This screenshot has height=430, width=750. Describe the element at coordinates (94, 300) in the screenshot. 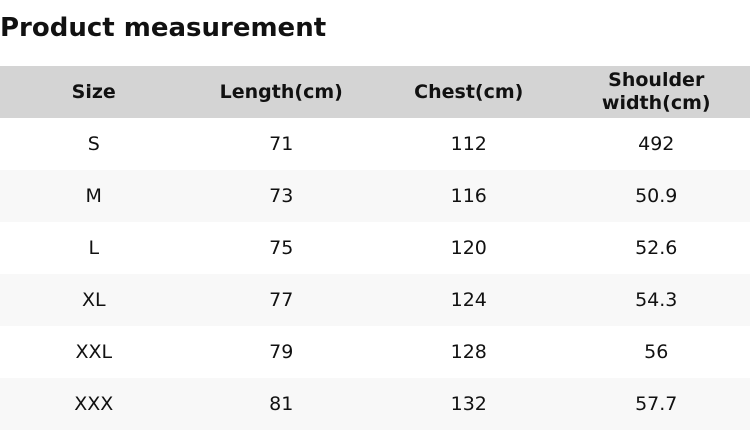

I see `table-cell: XL` at that location.